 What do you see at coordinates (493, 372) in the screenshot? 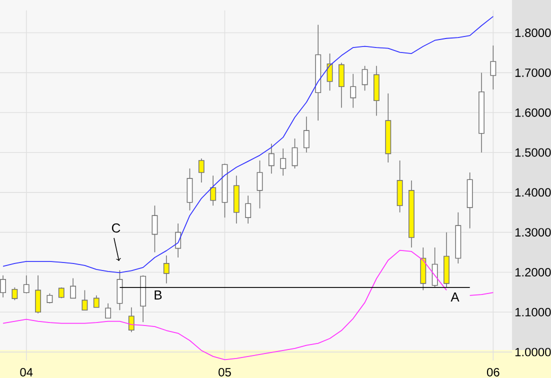
I see `x-tick-label: 06` at bounding box center [493, 372].